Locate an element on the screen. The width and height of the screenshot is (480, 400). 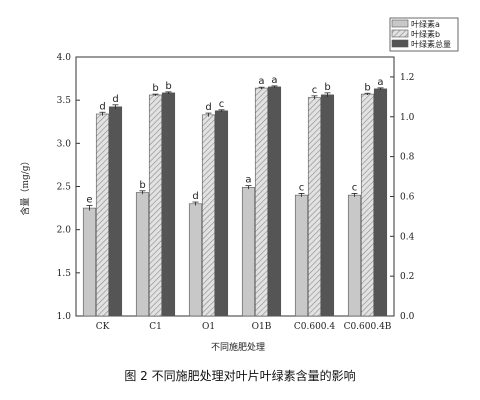
x-tick-label: CK is located at coordinates (103, 327).